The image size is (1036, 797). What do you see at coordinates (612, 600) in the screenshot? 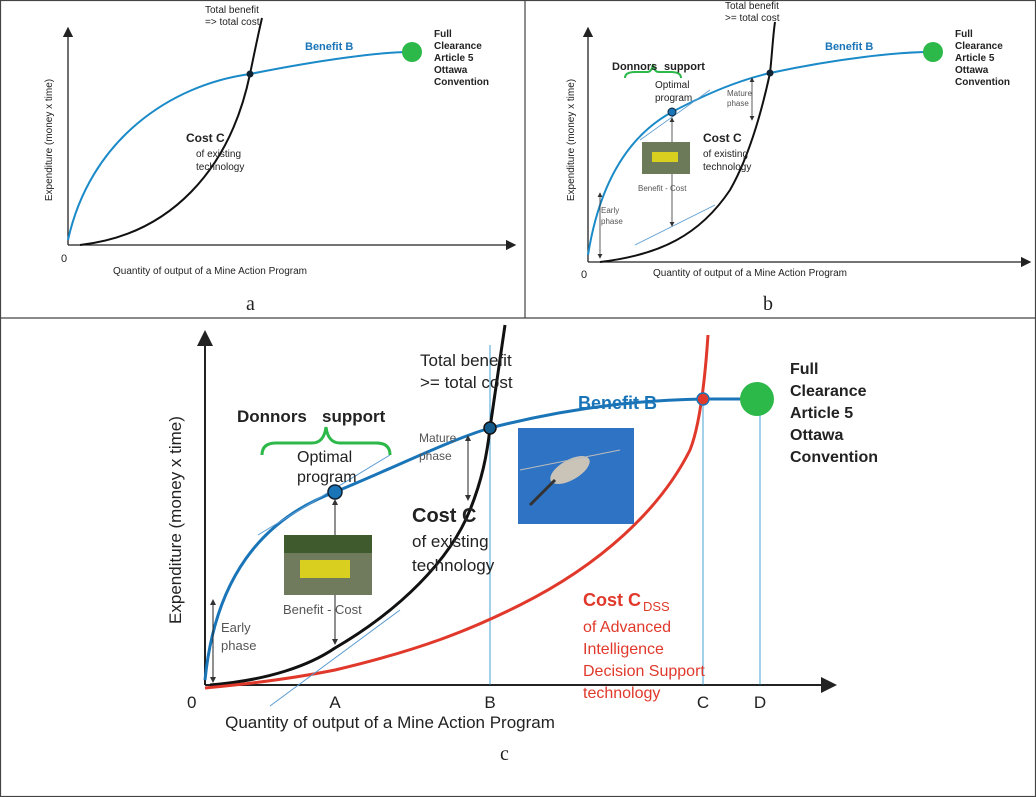
I see `cost-dss-label: Cost C` at bounding box center [612, 600].